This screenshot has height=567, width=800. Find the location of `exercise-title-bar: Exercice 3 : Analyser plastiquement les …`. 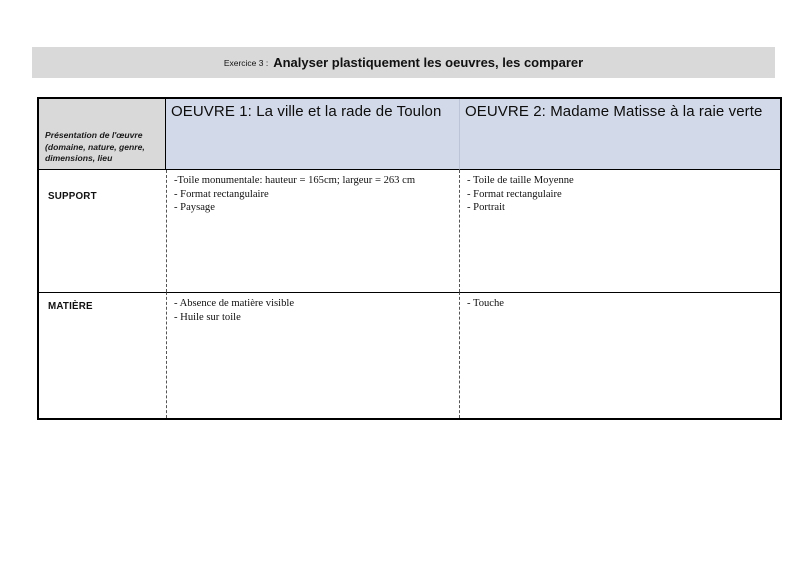

exercise-title-bar: Exercice 3 : Analyser plastiquement les … is located at coordinates (403, 62).